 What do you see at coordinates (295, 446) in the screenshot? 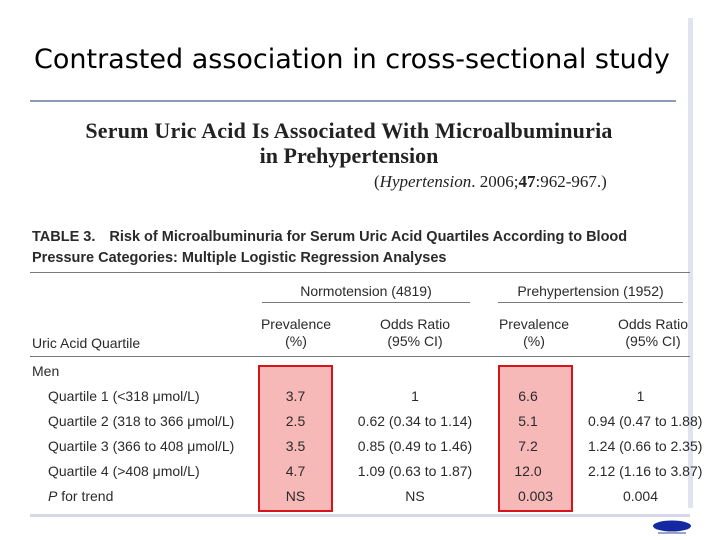
I see `cell-n-prev-q3: 3.5` at bounding box center [295, 446].